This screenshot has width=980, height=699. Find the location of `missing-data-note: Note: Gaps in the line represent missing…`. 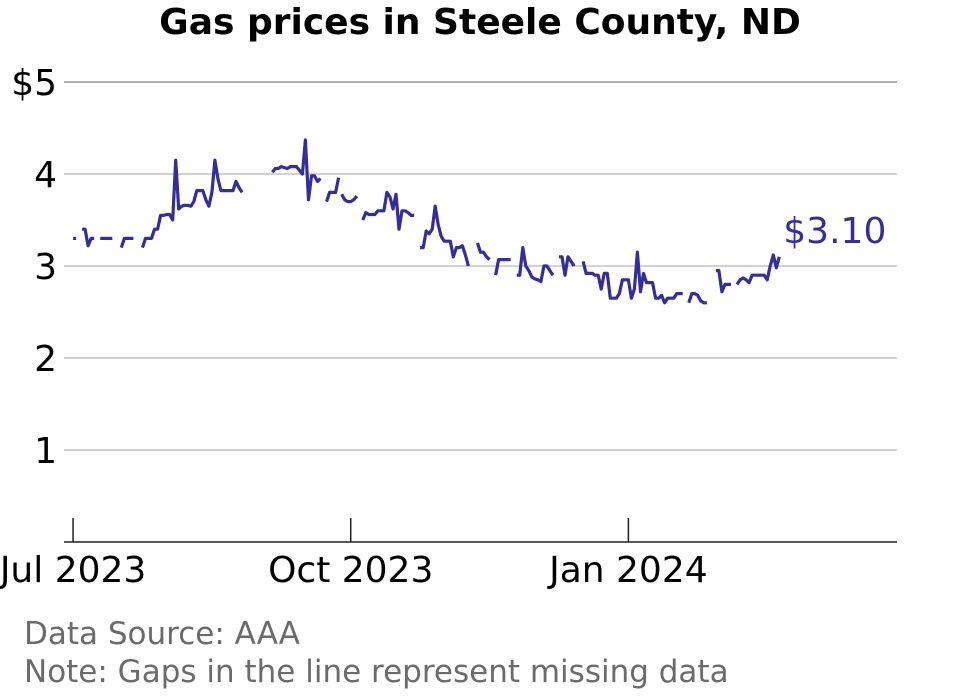

missing-data-note: Note: Gaps in the line represent missing… is located at coordinates (376, 672).